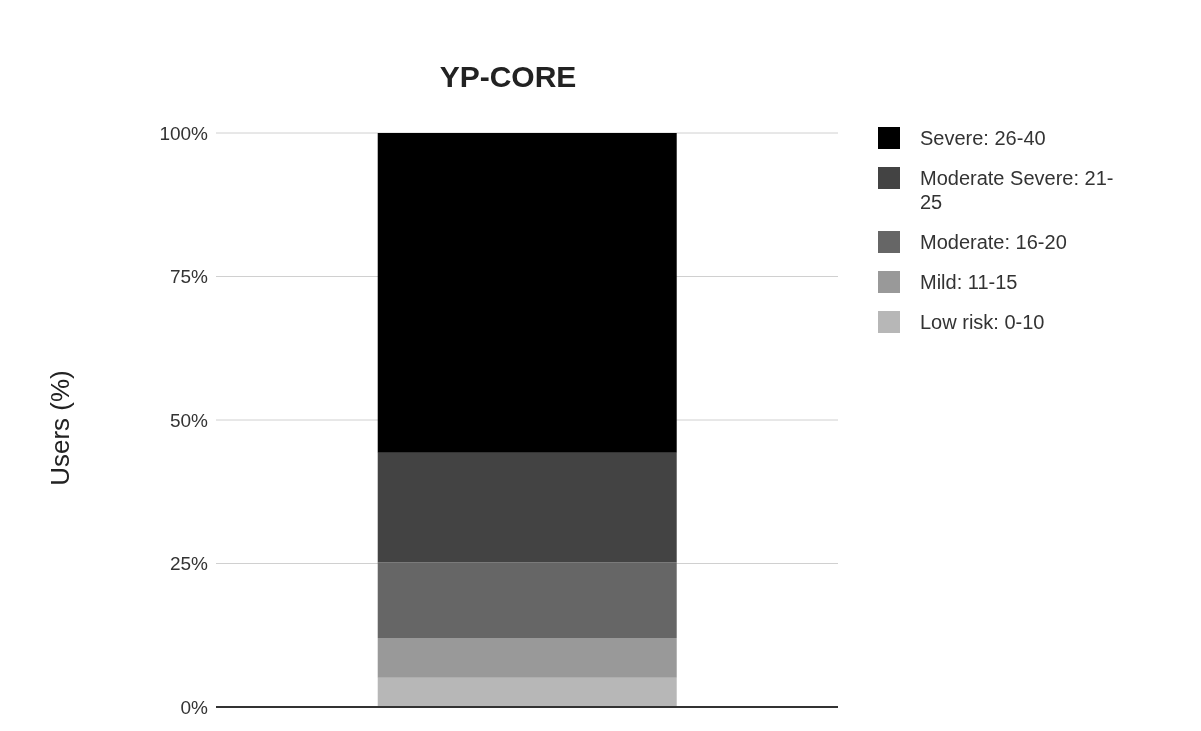  I want to click on y-axis-title: Users (%), so click(60, 428).